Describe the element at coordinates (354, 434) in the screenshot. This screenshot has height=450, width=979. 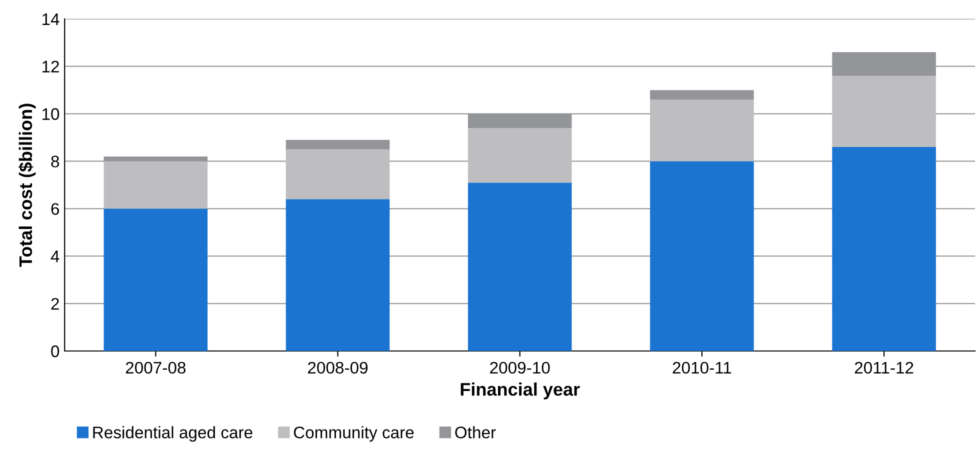
I see `legend-label: Community care` at that location.